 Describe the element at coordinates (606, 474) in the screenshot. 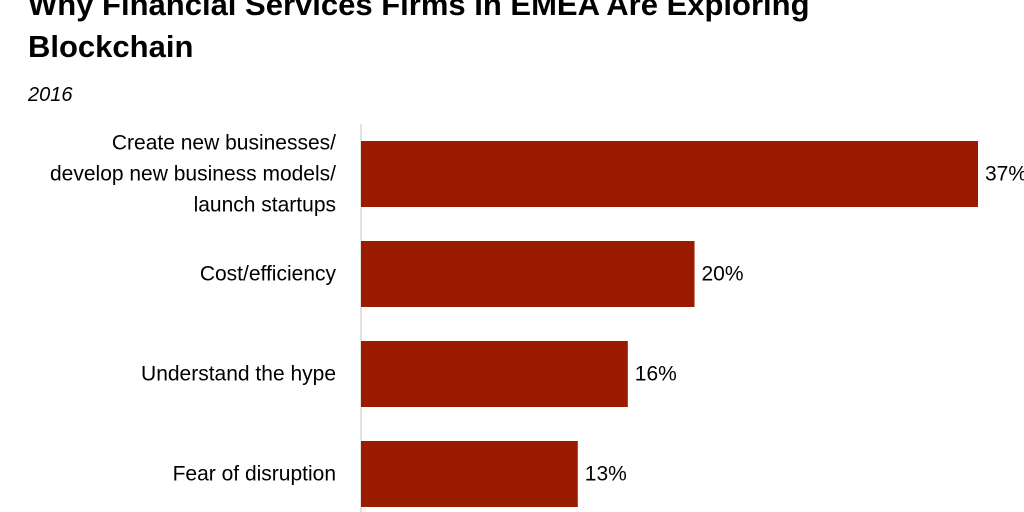

I see `data-label-4: 13%` at that location.